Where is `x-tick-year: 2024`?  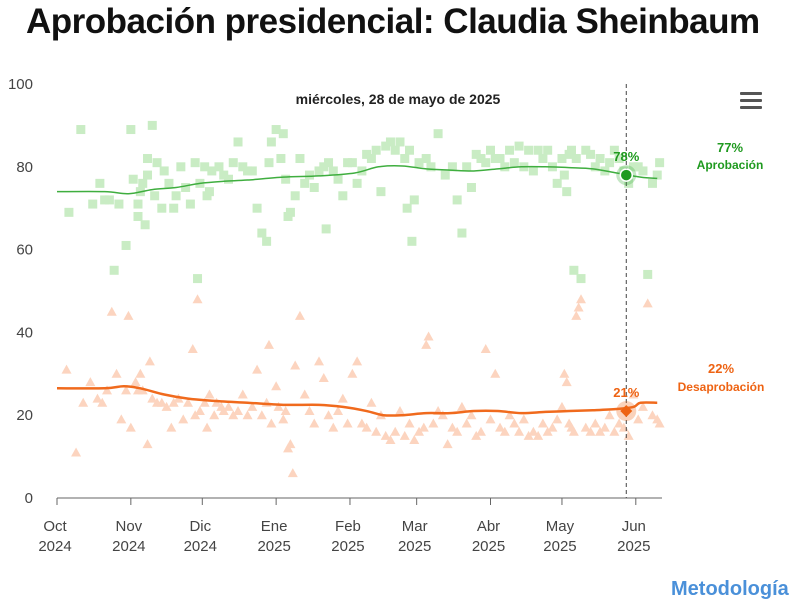 x-tick-year: 2024 is located at coordinates (54, 546).